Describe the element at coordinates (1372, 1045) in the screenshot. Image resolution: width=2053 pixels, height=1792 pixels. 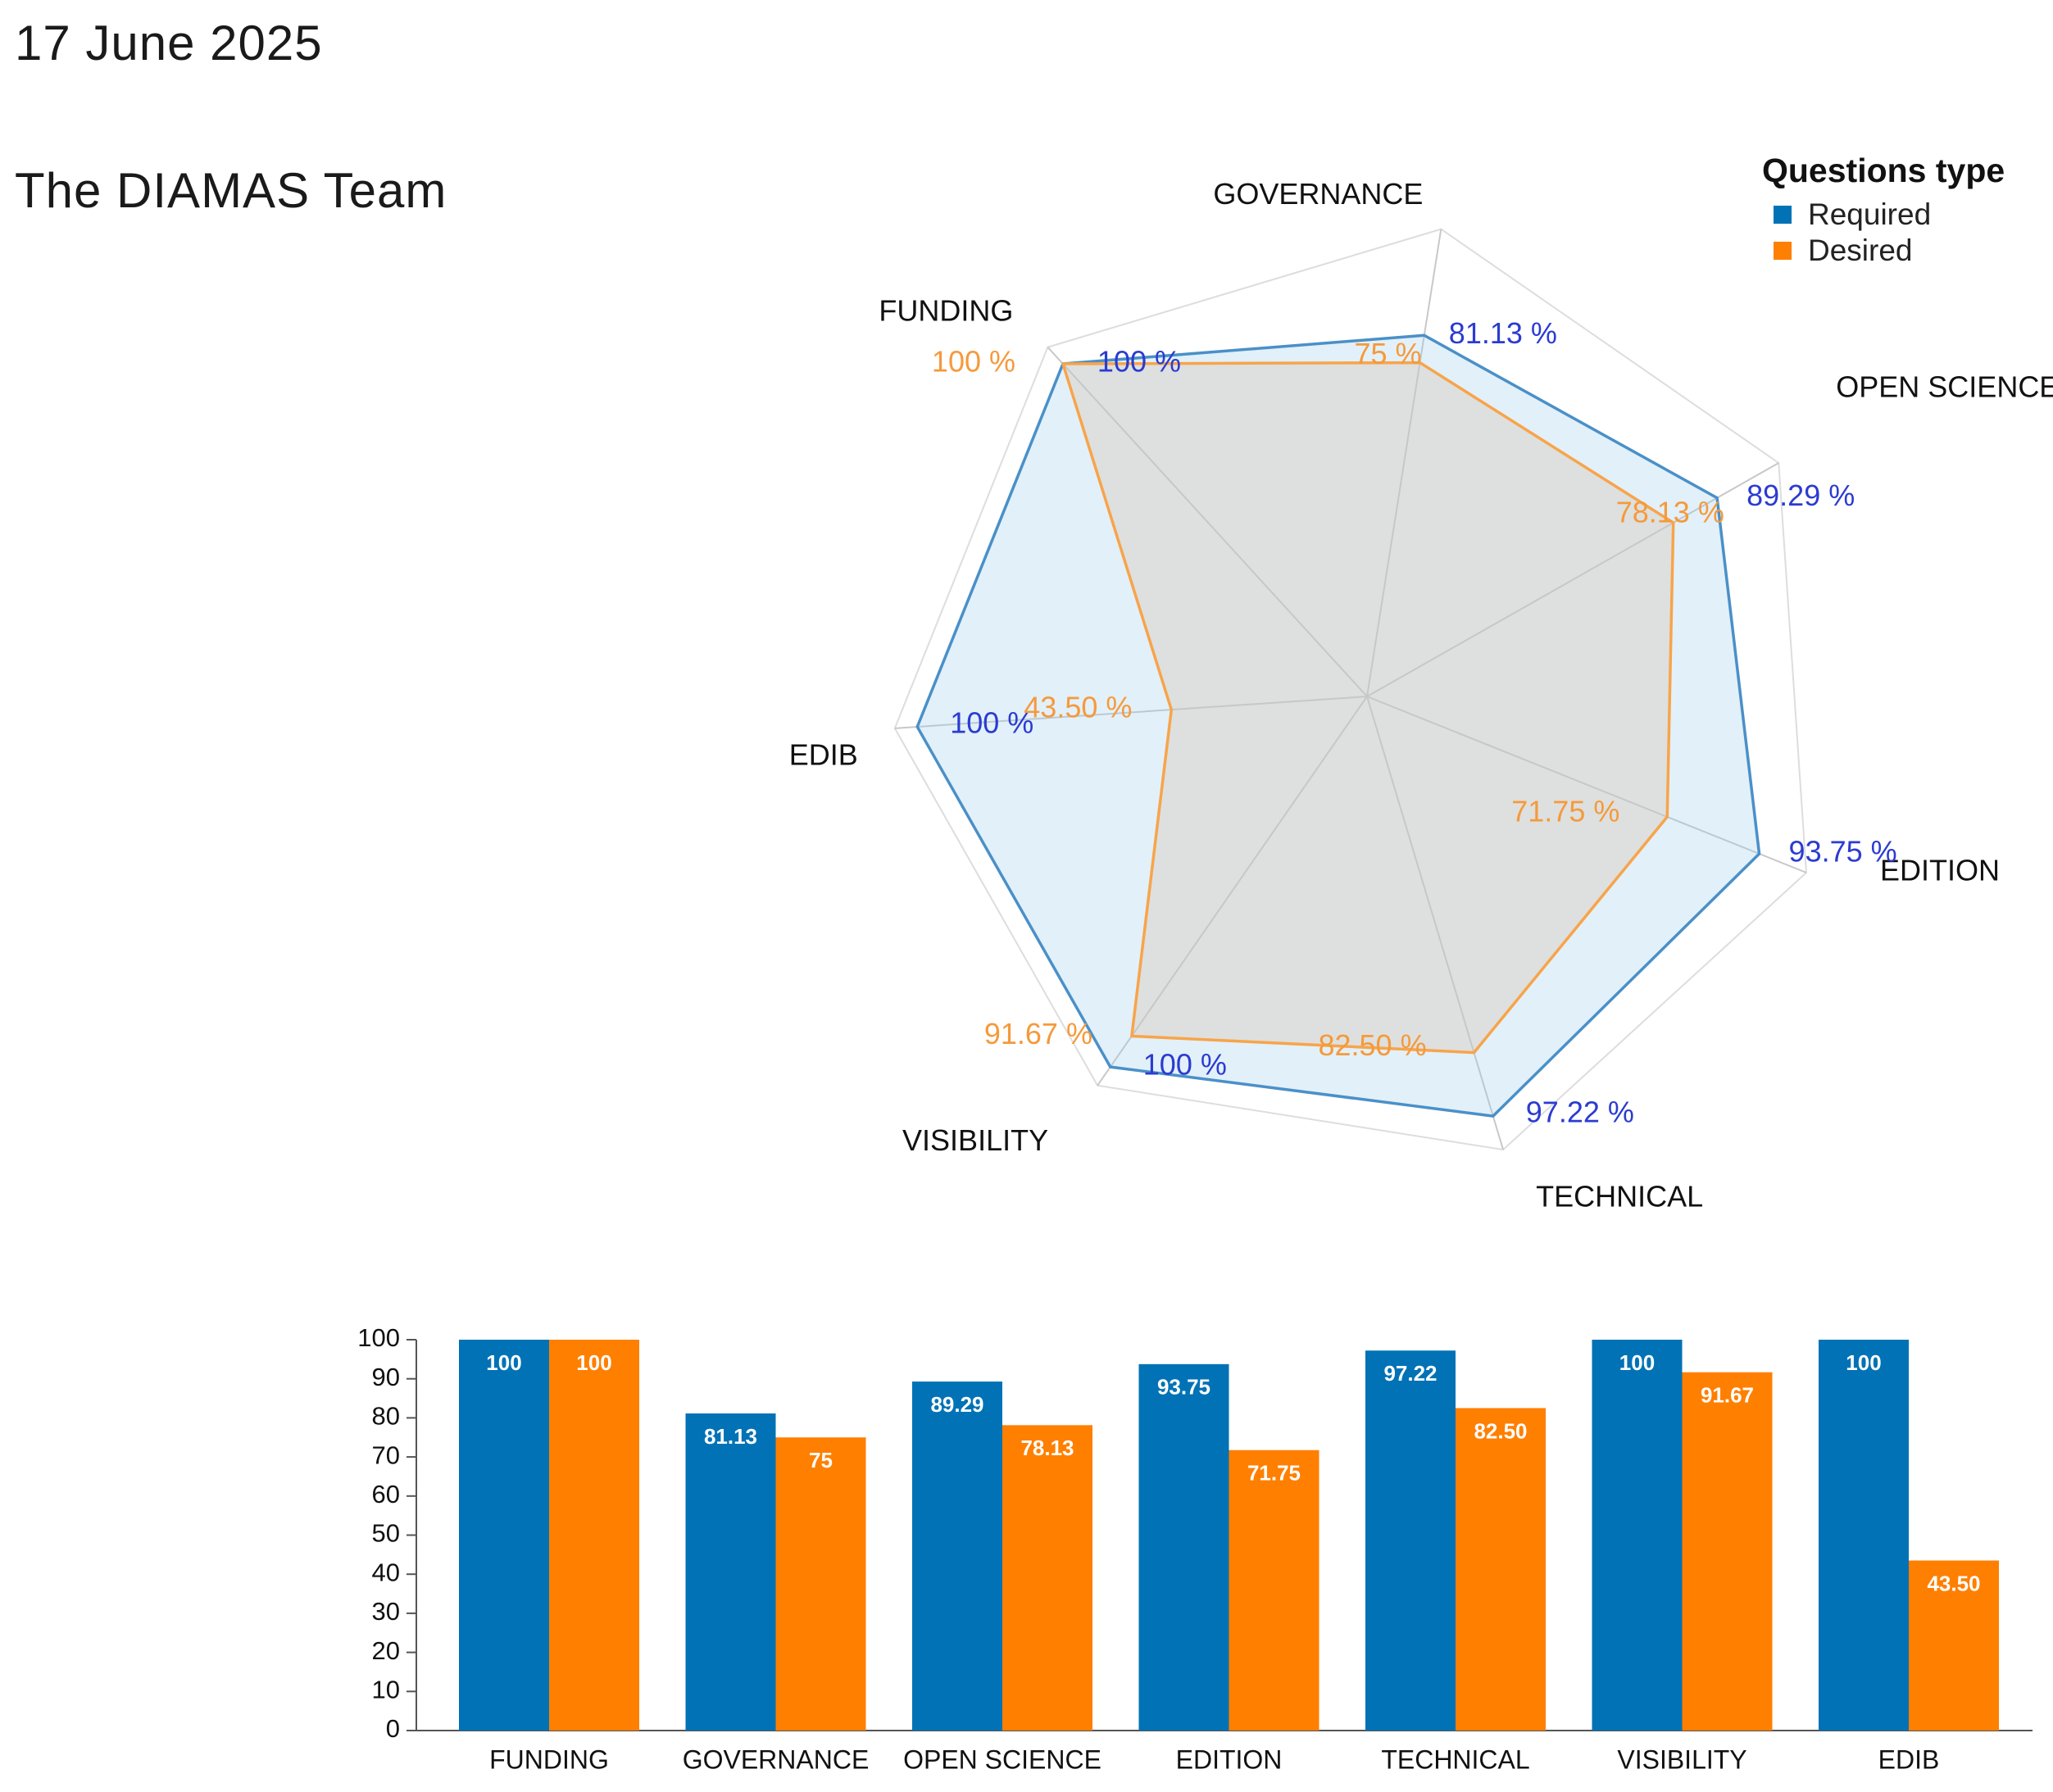
I see `radar-value-label-desired: 82.50 %` at that location.